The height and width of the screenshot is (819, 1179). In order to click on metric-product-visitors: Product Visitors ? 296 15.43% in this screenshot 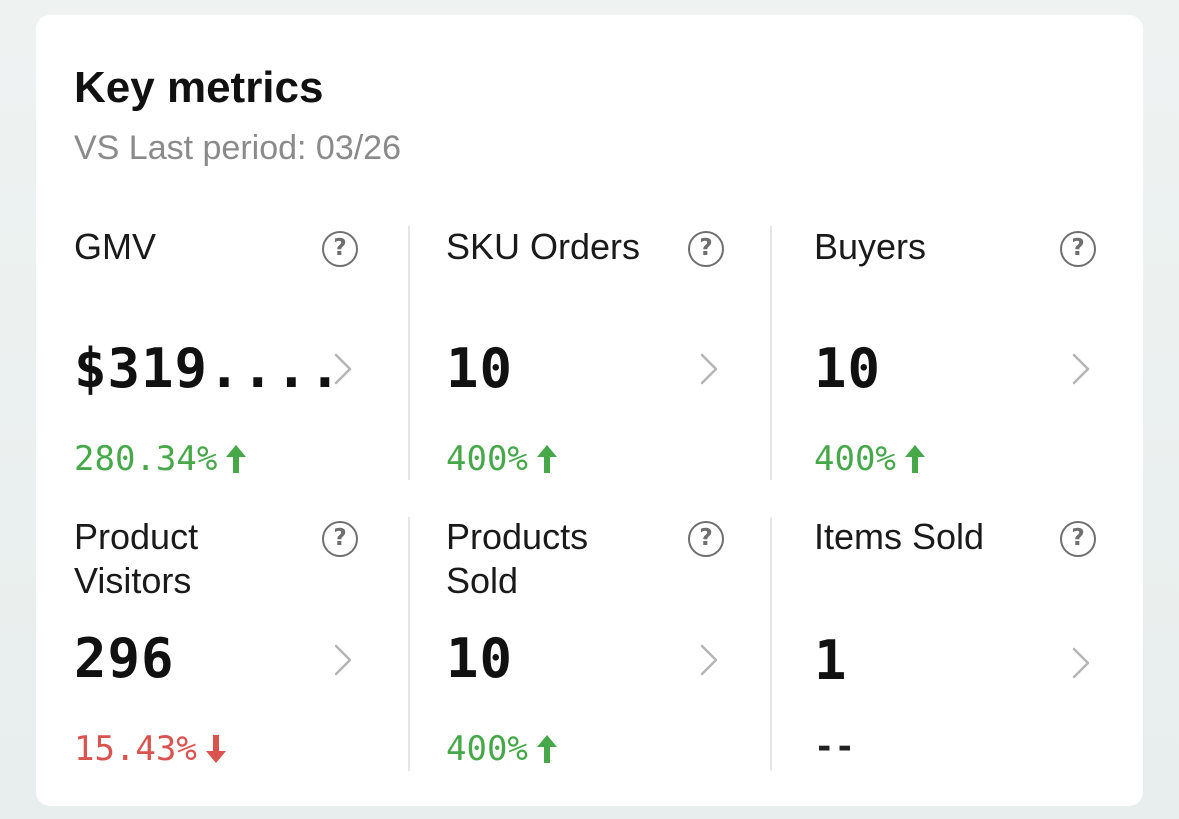, I will do `click(220, 646)`.